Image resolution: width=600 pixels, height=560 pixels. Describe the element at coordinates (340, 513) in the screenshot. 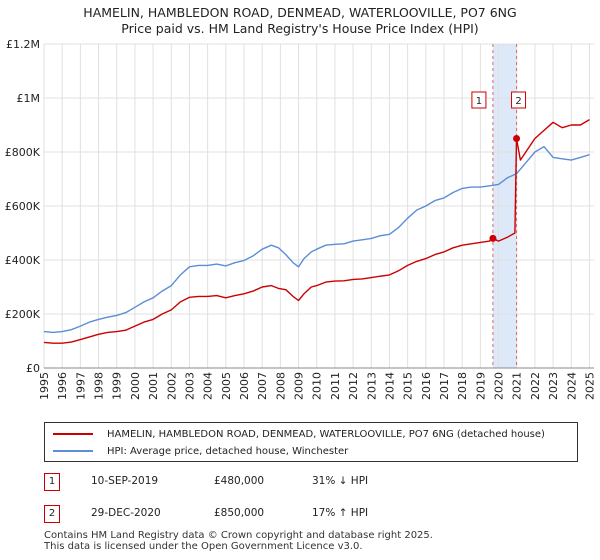

I see `transaction-hpi-delta: 17% ↑ HPI` at that location.